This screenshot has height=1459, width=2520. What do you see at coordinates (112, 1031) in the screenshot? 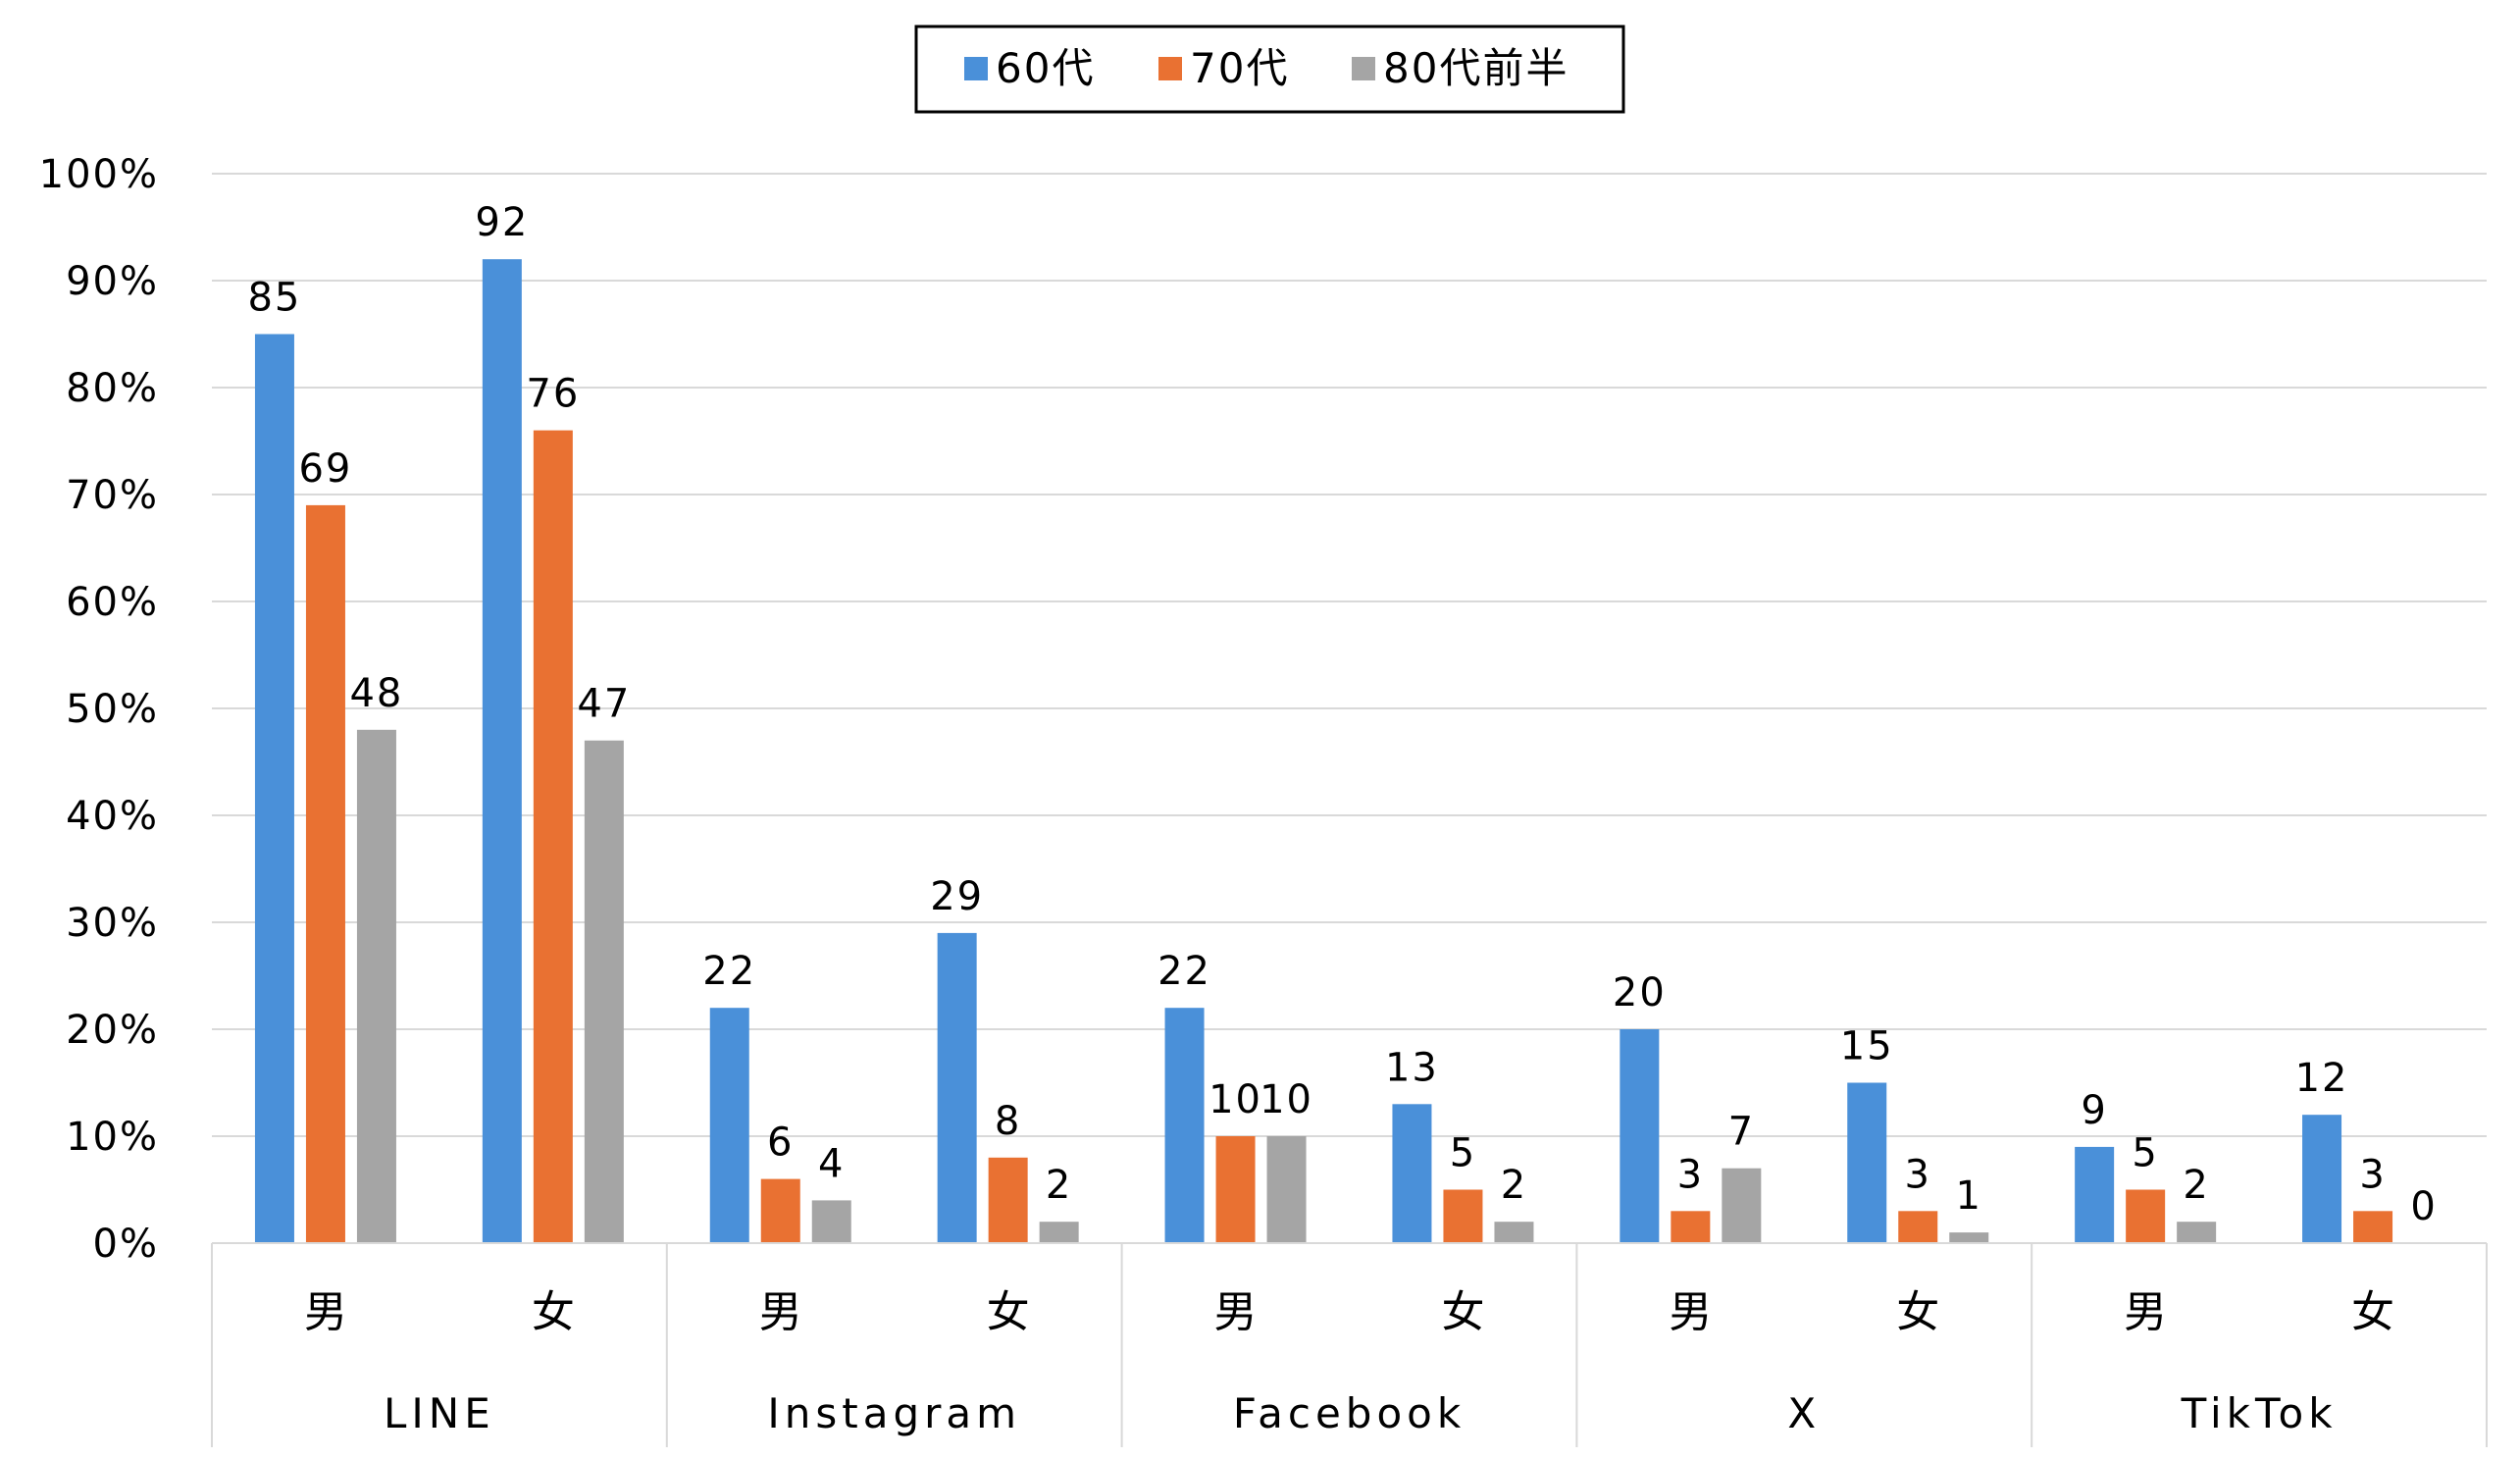
I see `y-tick-label: 20%` at bounding box center [112, 1031].